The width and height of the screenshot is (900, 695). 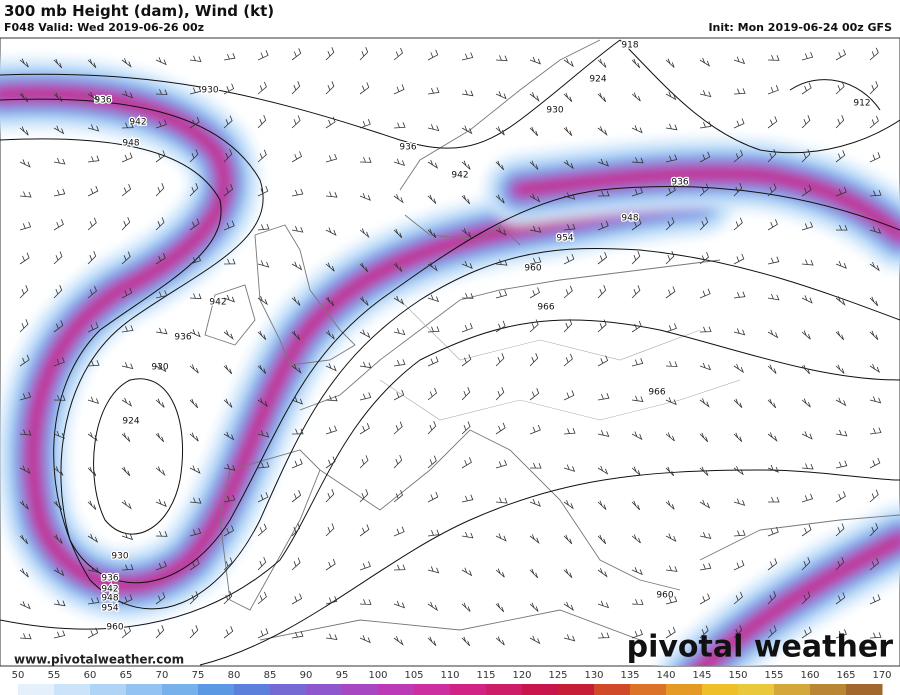 What do you see at coordinates (759, 96) in the screenshot?
I see `contour` at bounding box center [759, 96].